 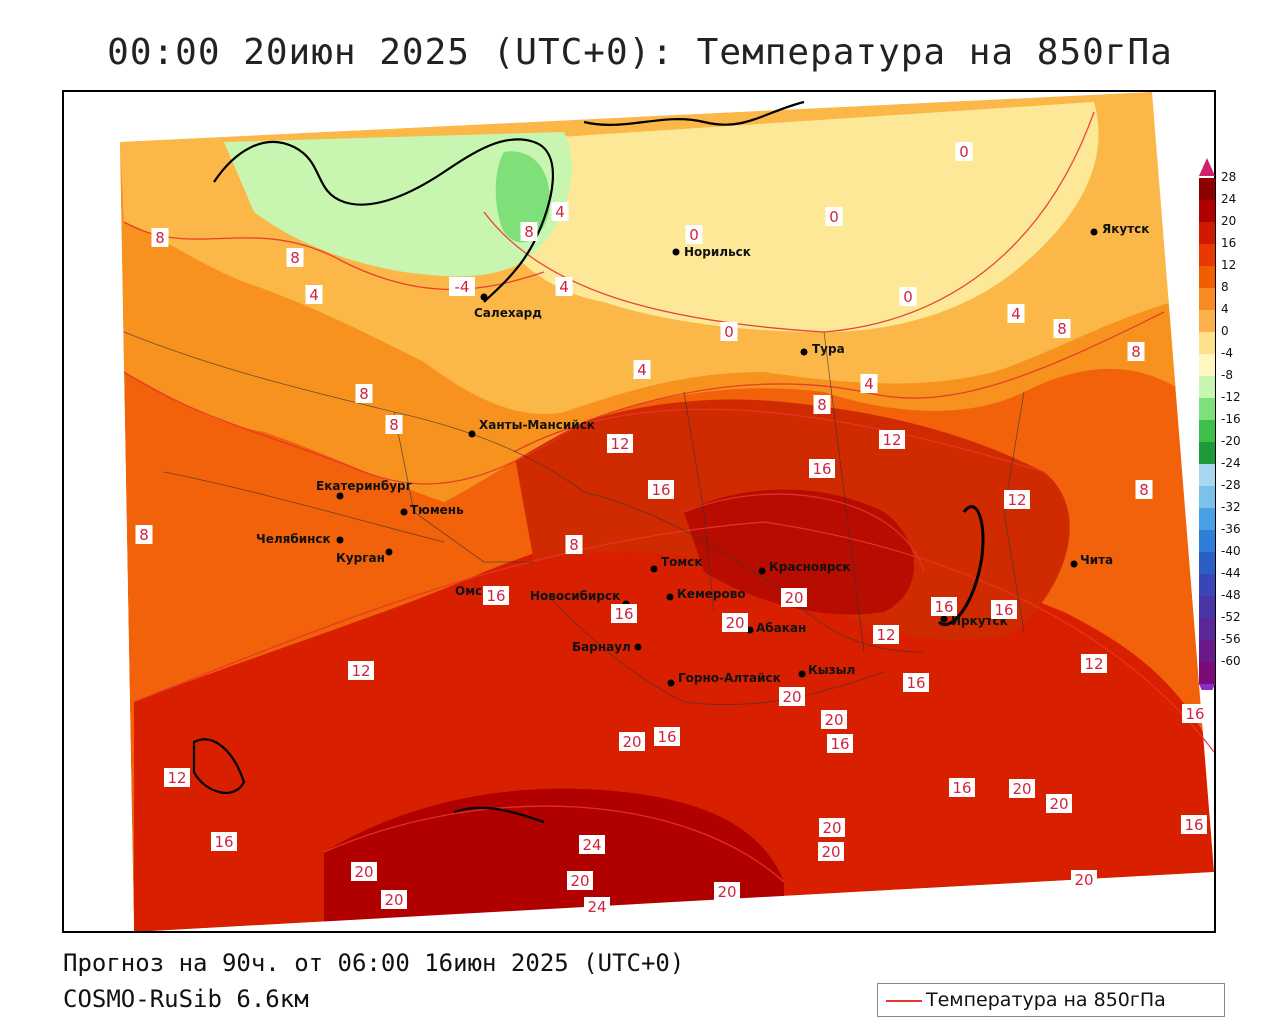 What do you see at coordinates (1183, 482) in the screenshot?
I see `outside-domain-right` at bounding box center [1183, 482].